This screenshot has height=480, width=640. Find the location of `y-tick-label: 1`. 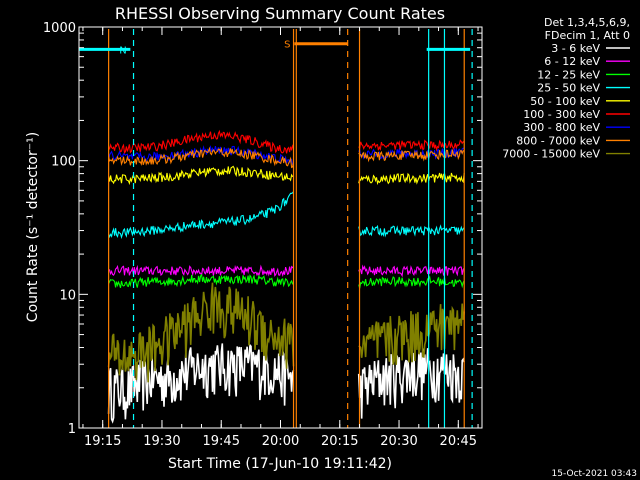

y-tick-label: 1 is located at coordinates (72, 429).